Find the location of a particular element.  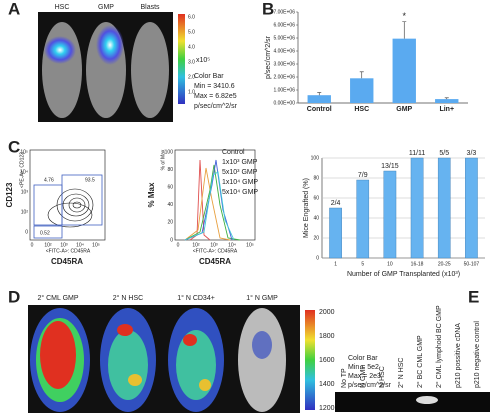

label: A is located at coordinates (14, 9).